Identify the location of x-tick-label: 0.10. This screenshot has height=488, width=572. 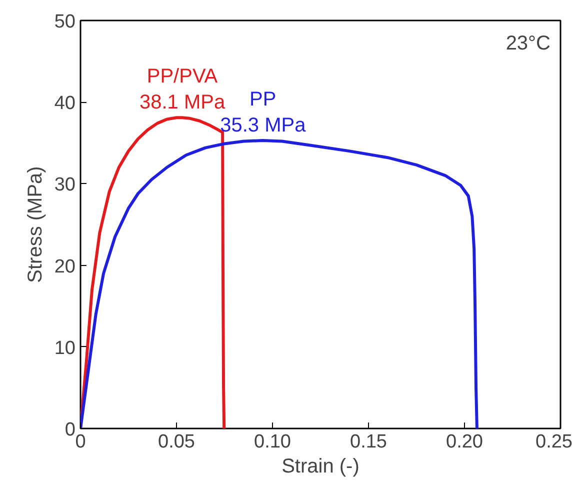
(272, 442).